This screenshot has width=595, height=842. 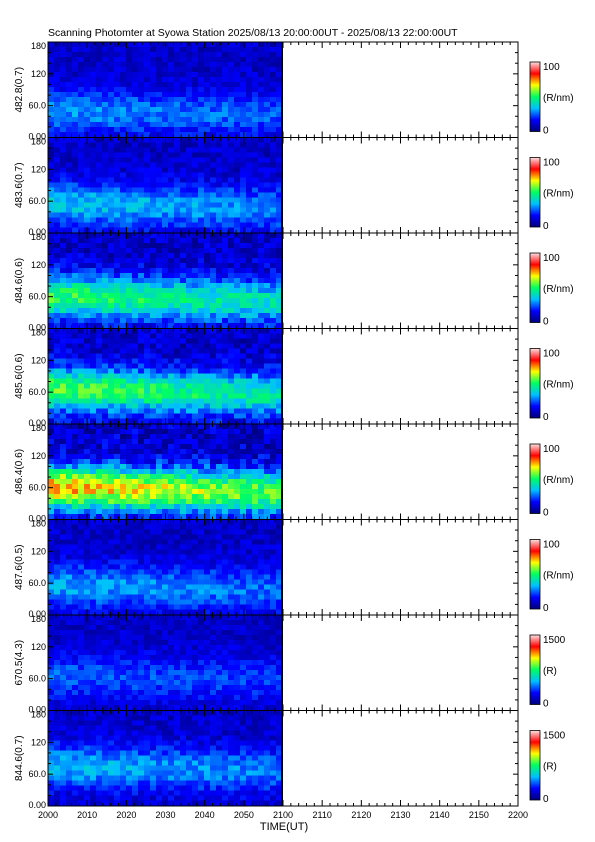 I want to click on x-tick-label: 2050, so click(x=244, y=815).